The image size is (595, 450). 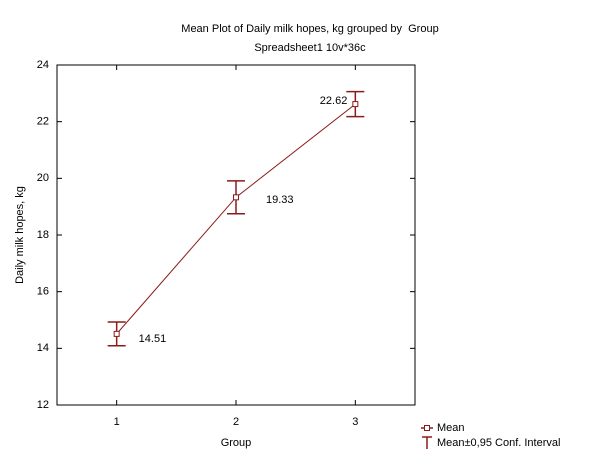 What do you see at coordinates (43, 178) in the screenshot?
I see `y-tick-label: 20` at bounding box center [43, 178].